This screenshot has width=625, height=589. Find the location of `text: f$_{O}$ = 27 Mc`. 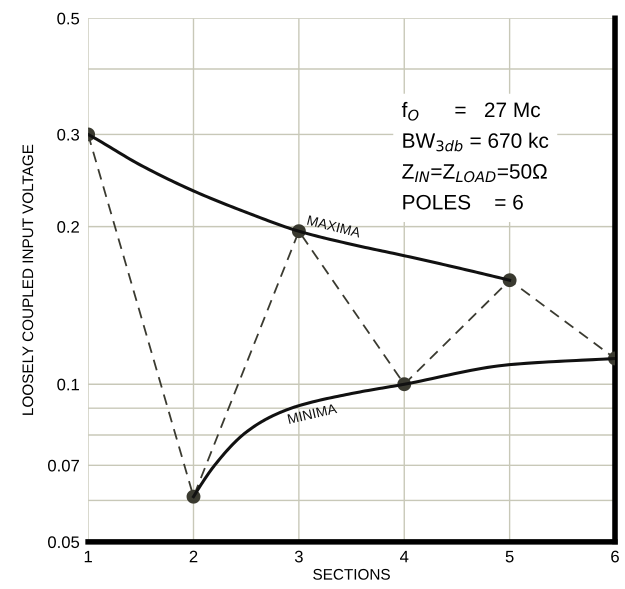

text: f$_{O}$ = 27 Mc is located at coordinates (471, 111).